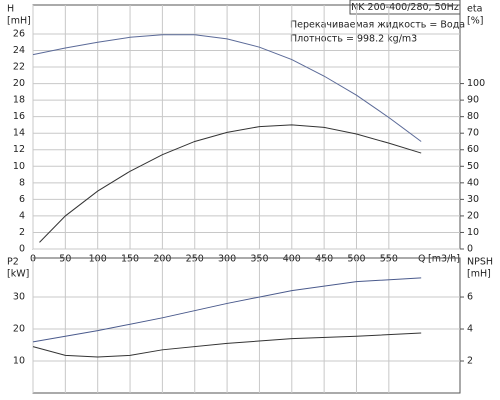 This screenshot has height=400, width=500. I want to click on y2-tick-label: 30, so click(473, 199).